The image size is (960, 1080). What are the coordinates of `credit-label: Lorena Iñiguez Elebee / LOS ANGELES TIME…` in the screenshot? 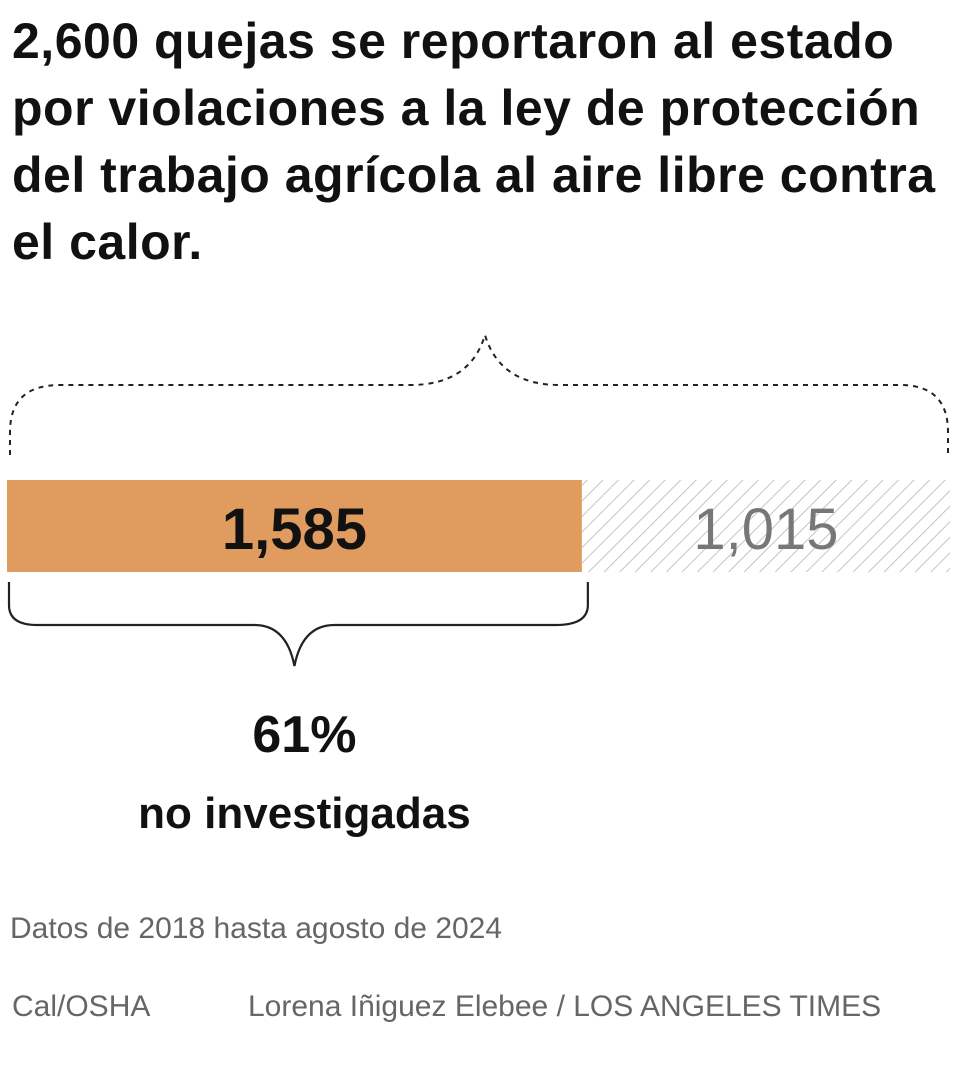 It's located at (565, 1006).